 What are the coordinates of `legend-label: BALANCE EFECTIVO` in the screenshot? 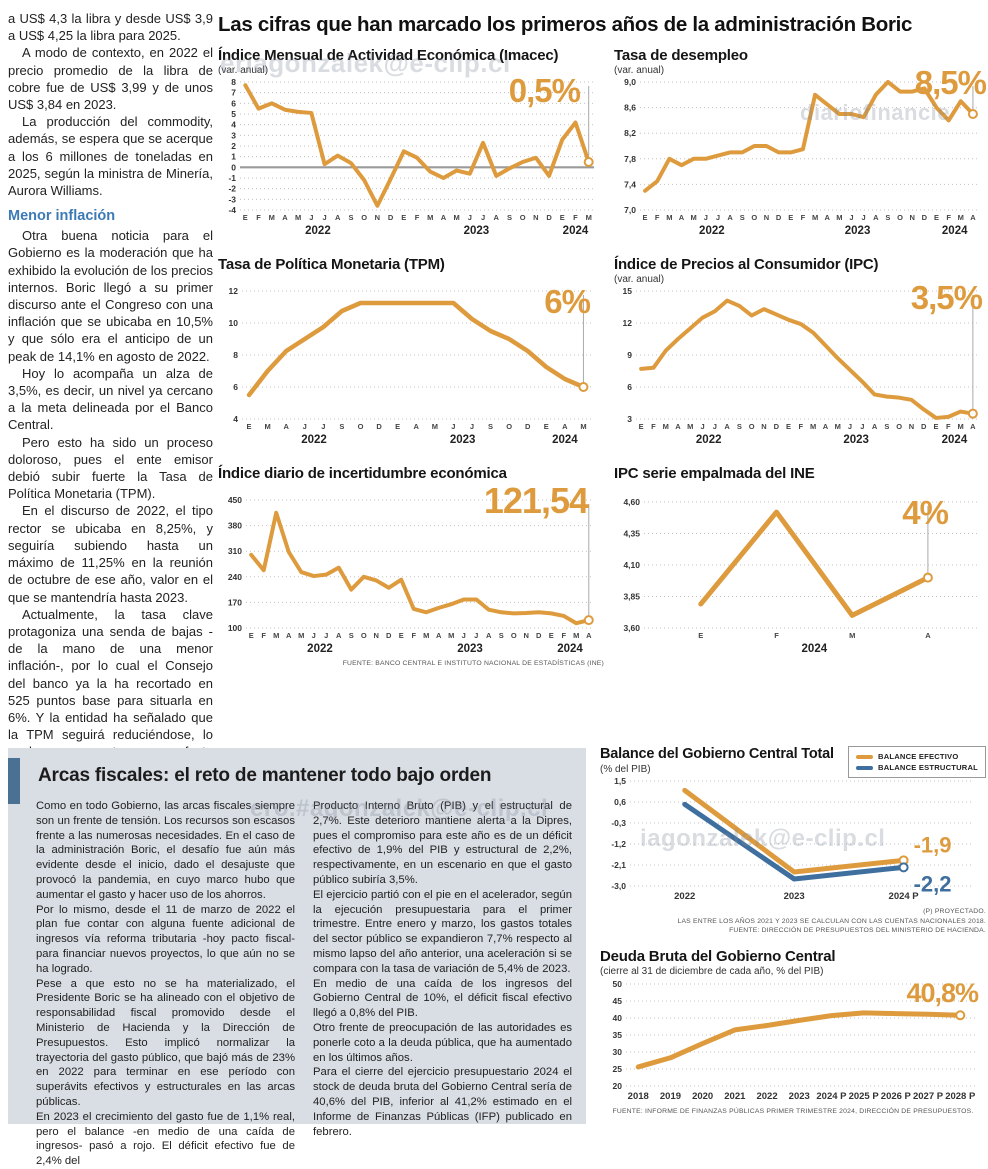 It's located at (918, 756).